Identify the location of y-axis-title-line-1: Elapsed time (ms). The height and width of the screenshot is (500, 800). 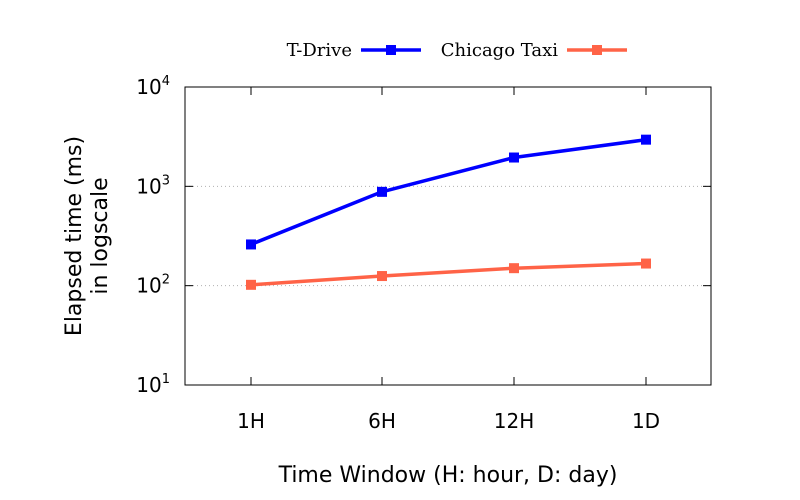
(74, 236).